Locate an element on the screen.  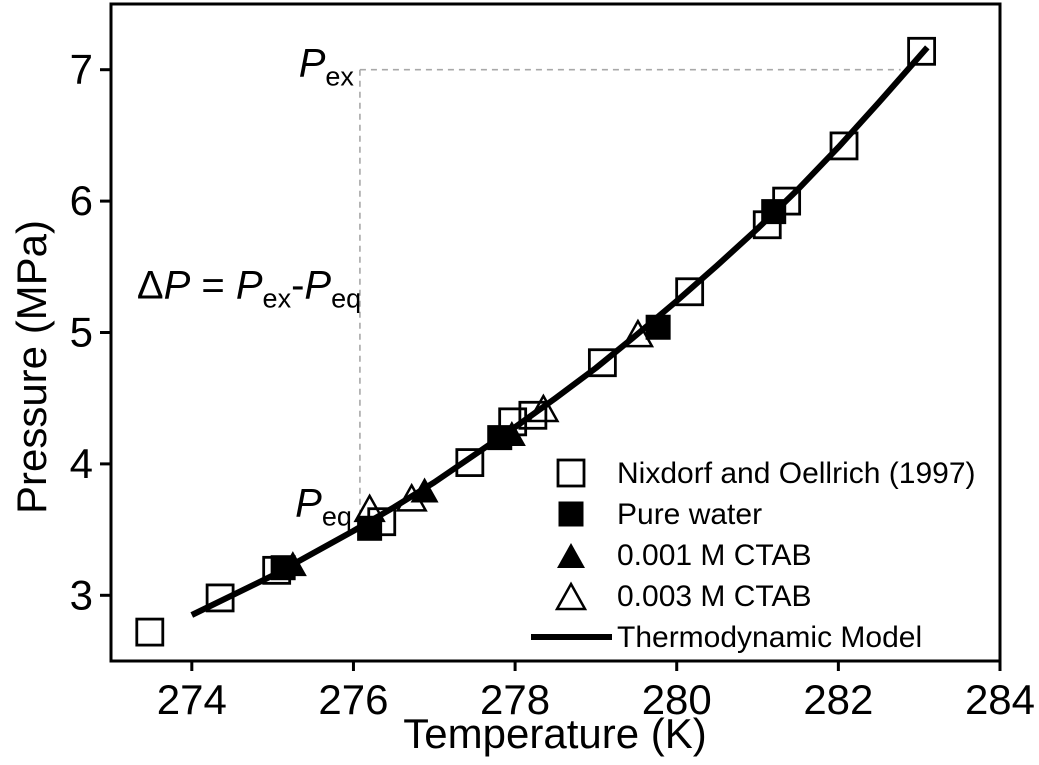
legend-row: Nixdorf and Oellrich (1997) is located at coordinates (766, 473).